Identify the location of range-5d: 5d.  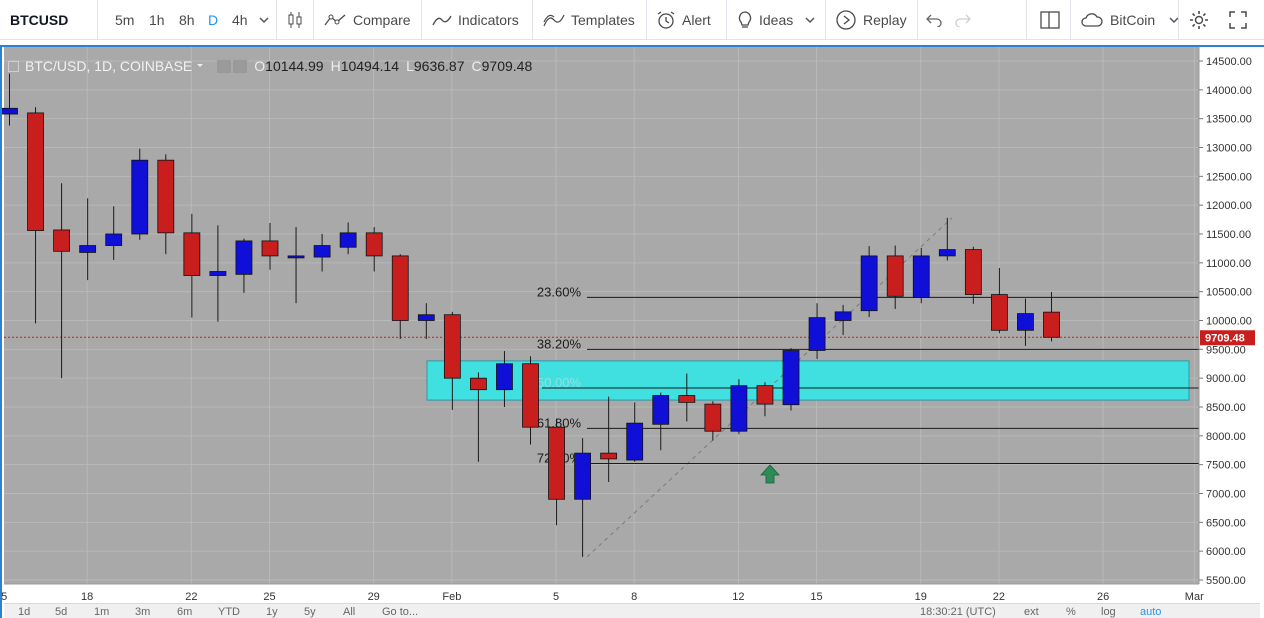
(61, 612).